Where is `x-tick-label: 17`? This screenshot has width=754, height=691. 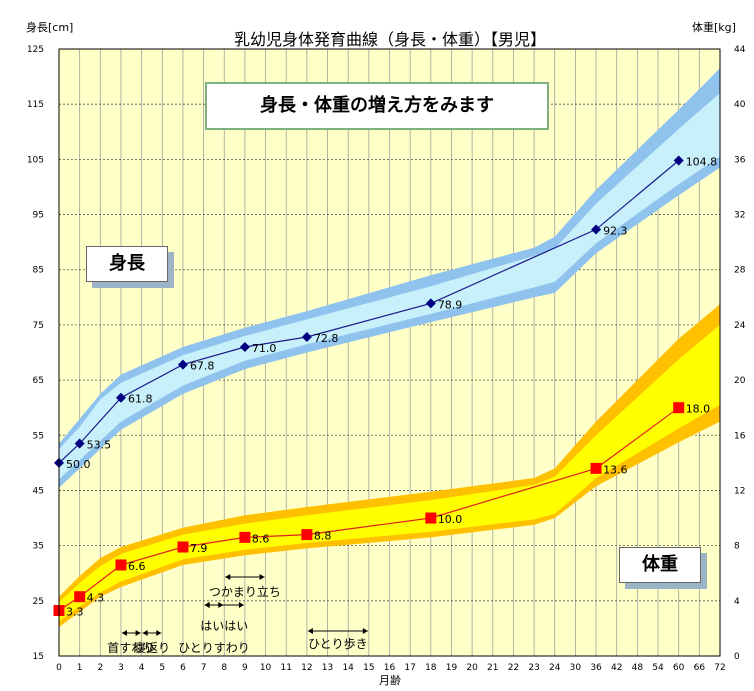
x-tick-label: 17 is located at coordinates (409, 668).